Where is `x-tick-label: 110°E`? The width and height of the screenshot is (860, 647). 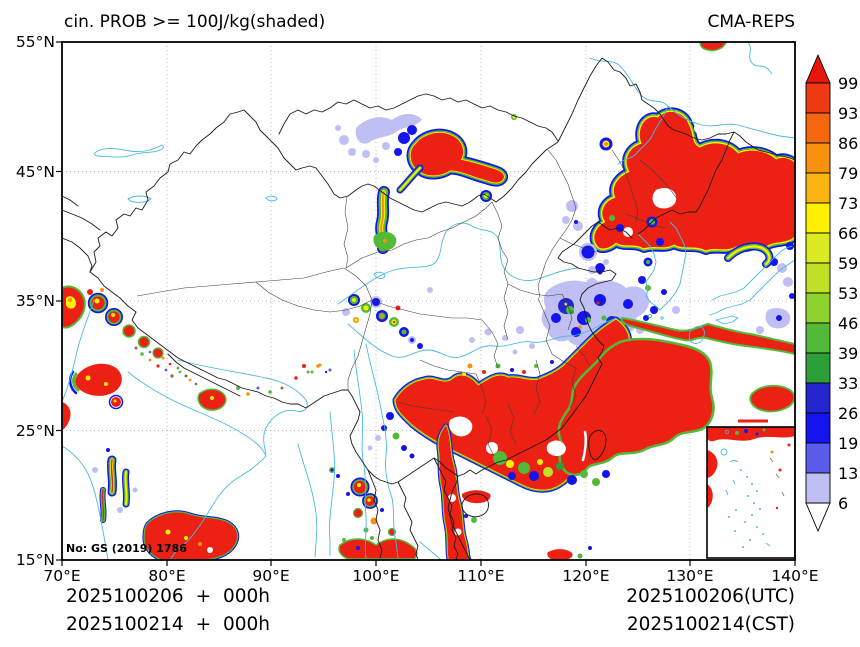
x-tick-label: 110°E is located at coordinates (480, 576).